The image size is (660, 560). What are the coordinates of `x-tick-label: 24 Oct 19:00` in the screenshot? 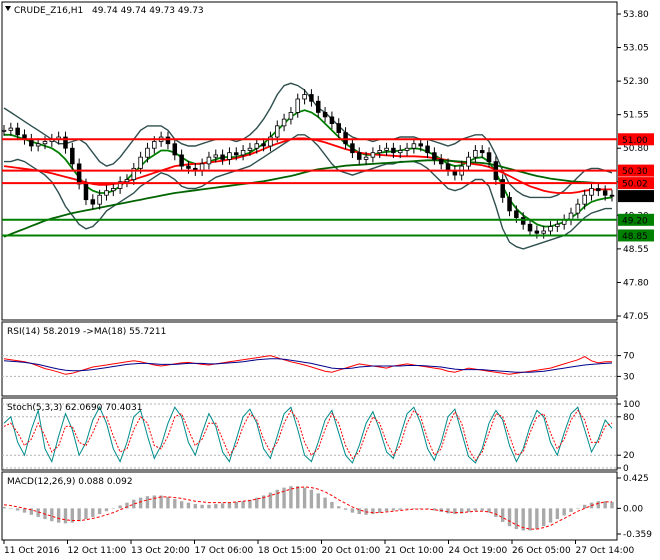 It's located at (478, 551).